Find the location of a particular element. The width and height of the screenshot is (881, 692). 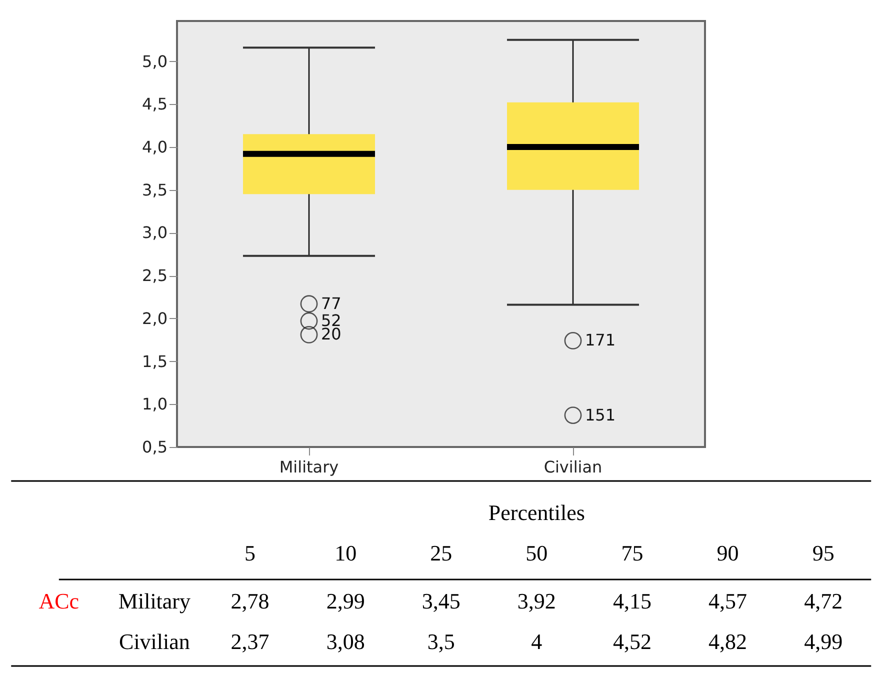

text: 2,78 is located at coordinates (250, 601).